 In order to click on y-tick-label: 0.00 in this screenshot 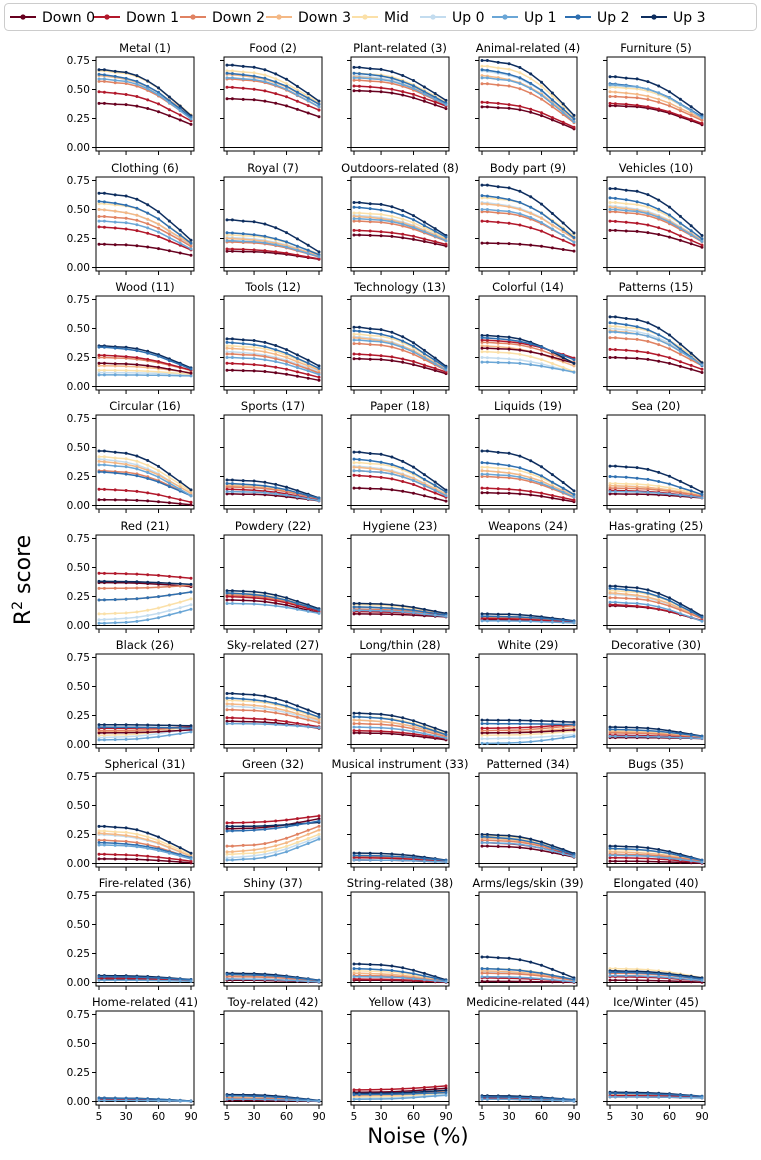, I will do `click(78, 268)`.